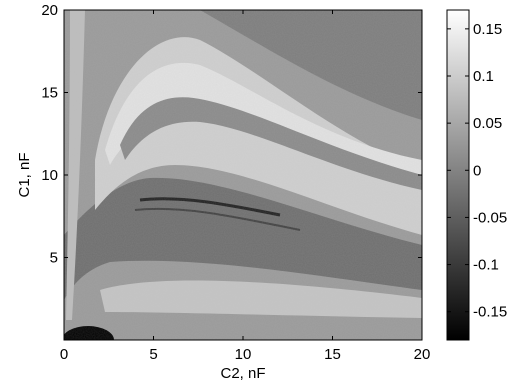 This screenshot has height=385, width=528. I want to click on x-tick-label: 20, so click(422, 354).